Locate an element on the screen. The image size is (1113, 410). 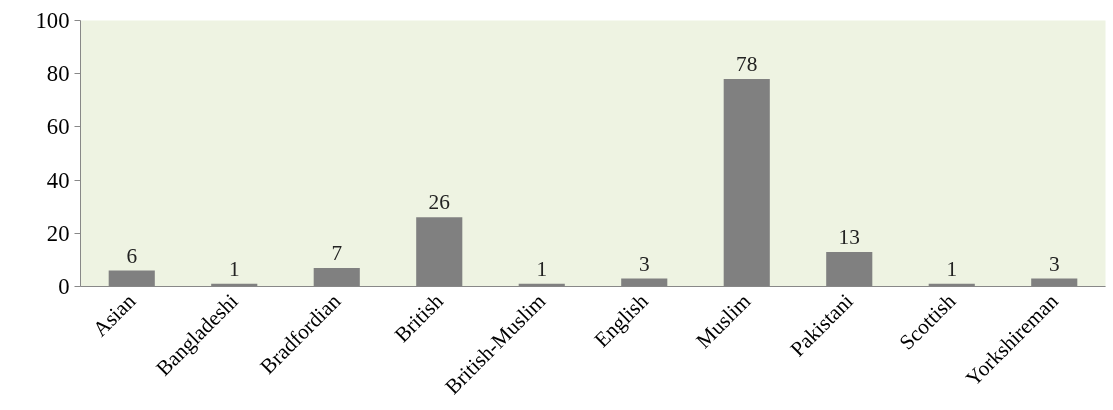
y-tick-label: 40 is located at coordinates (58, 180).